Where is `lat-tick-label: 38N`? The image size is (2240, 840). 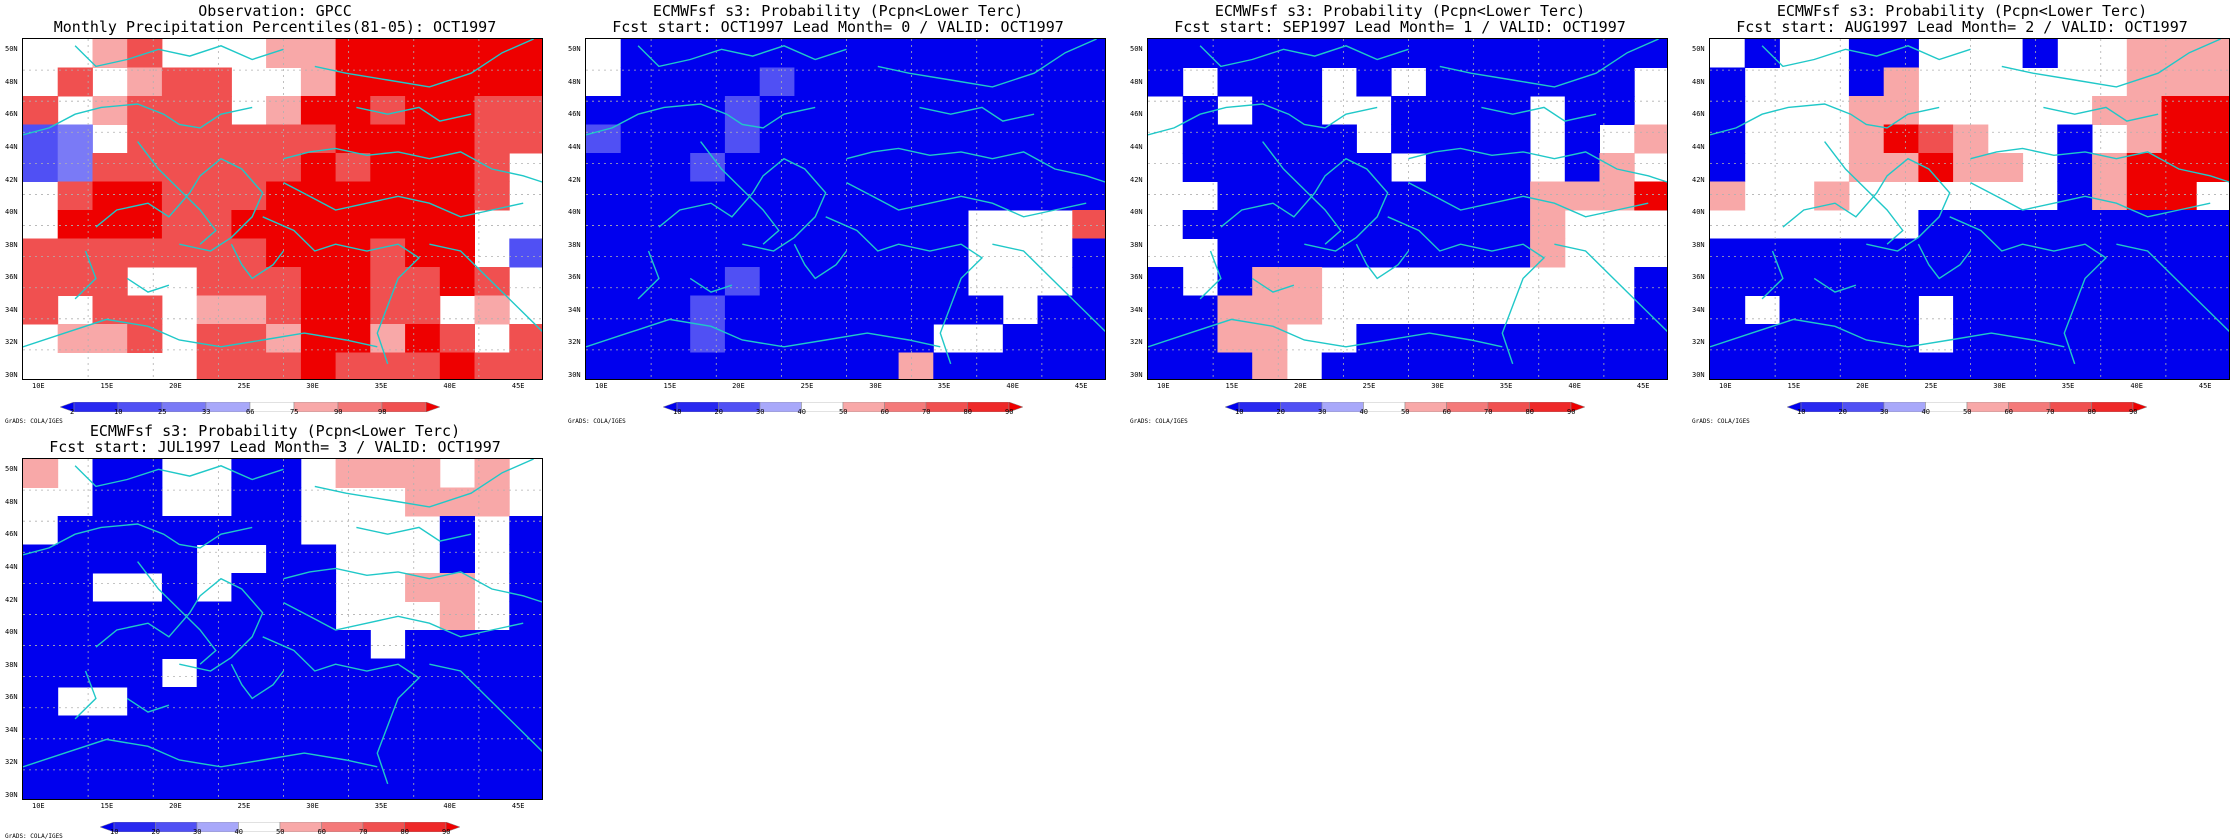
lat-tick-label: 38N is located at coordinates (1698, 244).